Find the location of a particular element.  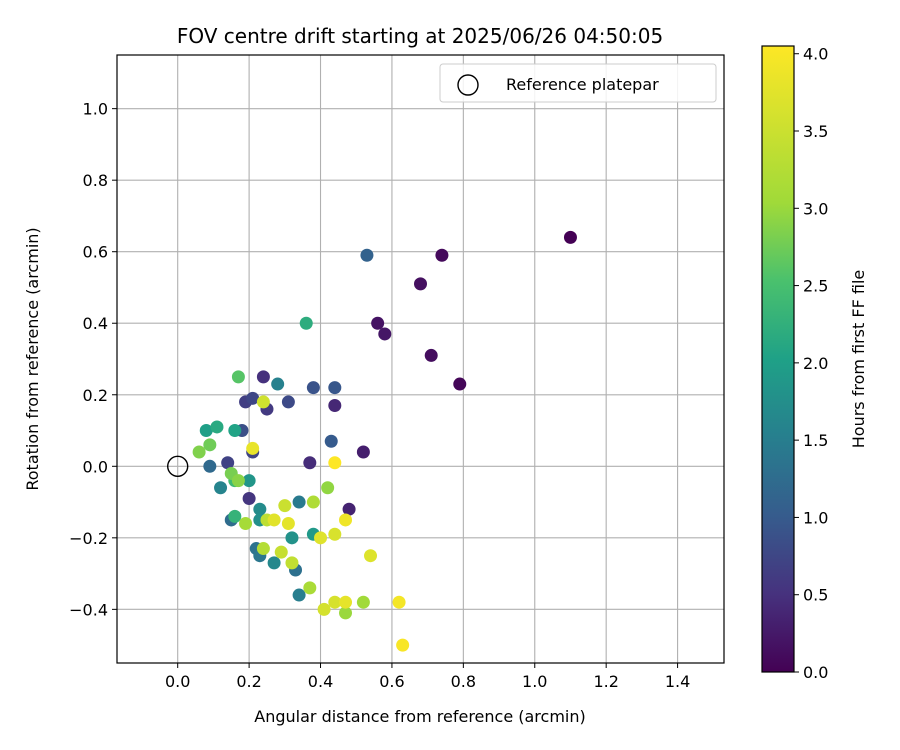

x-tick-label: 0.6 is located at coordinates (391, 681).